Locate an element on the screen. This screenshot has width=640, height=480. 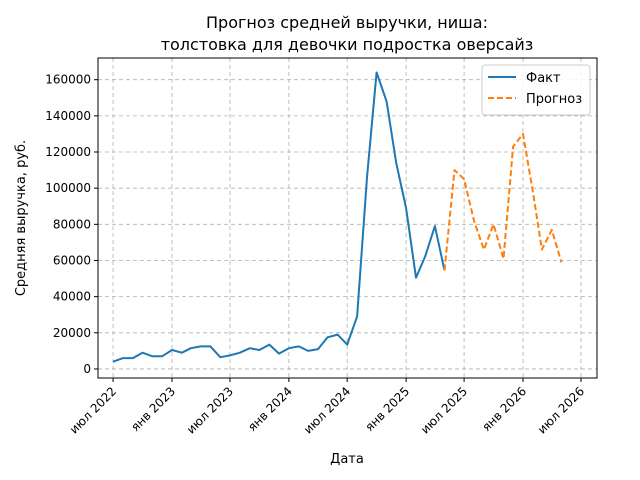
x-tick-label: янв 2026 is located at coordinates (504, 409).